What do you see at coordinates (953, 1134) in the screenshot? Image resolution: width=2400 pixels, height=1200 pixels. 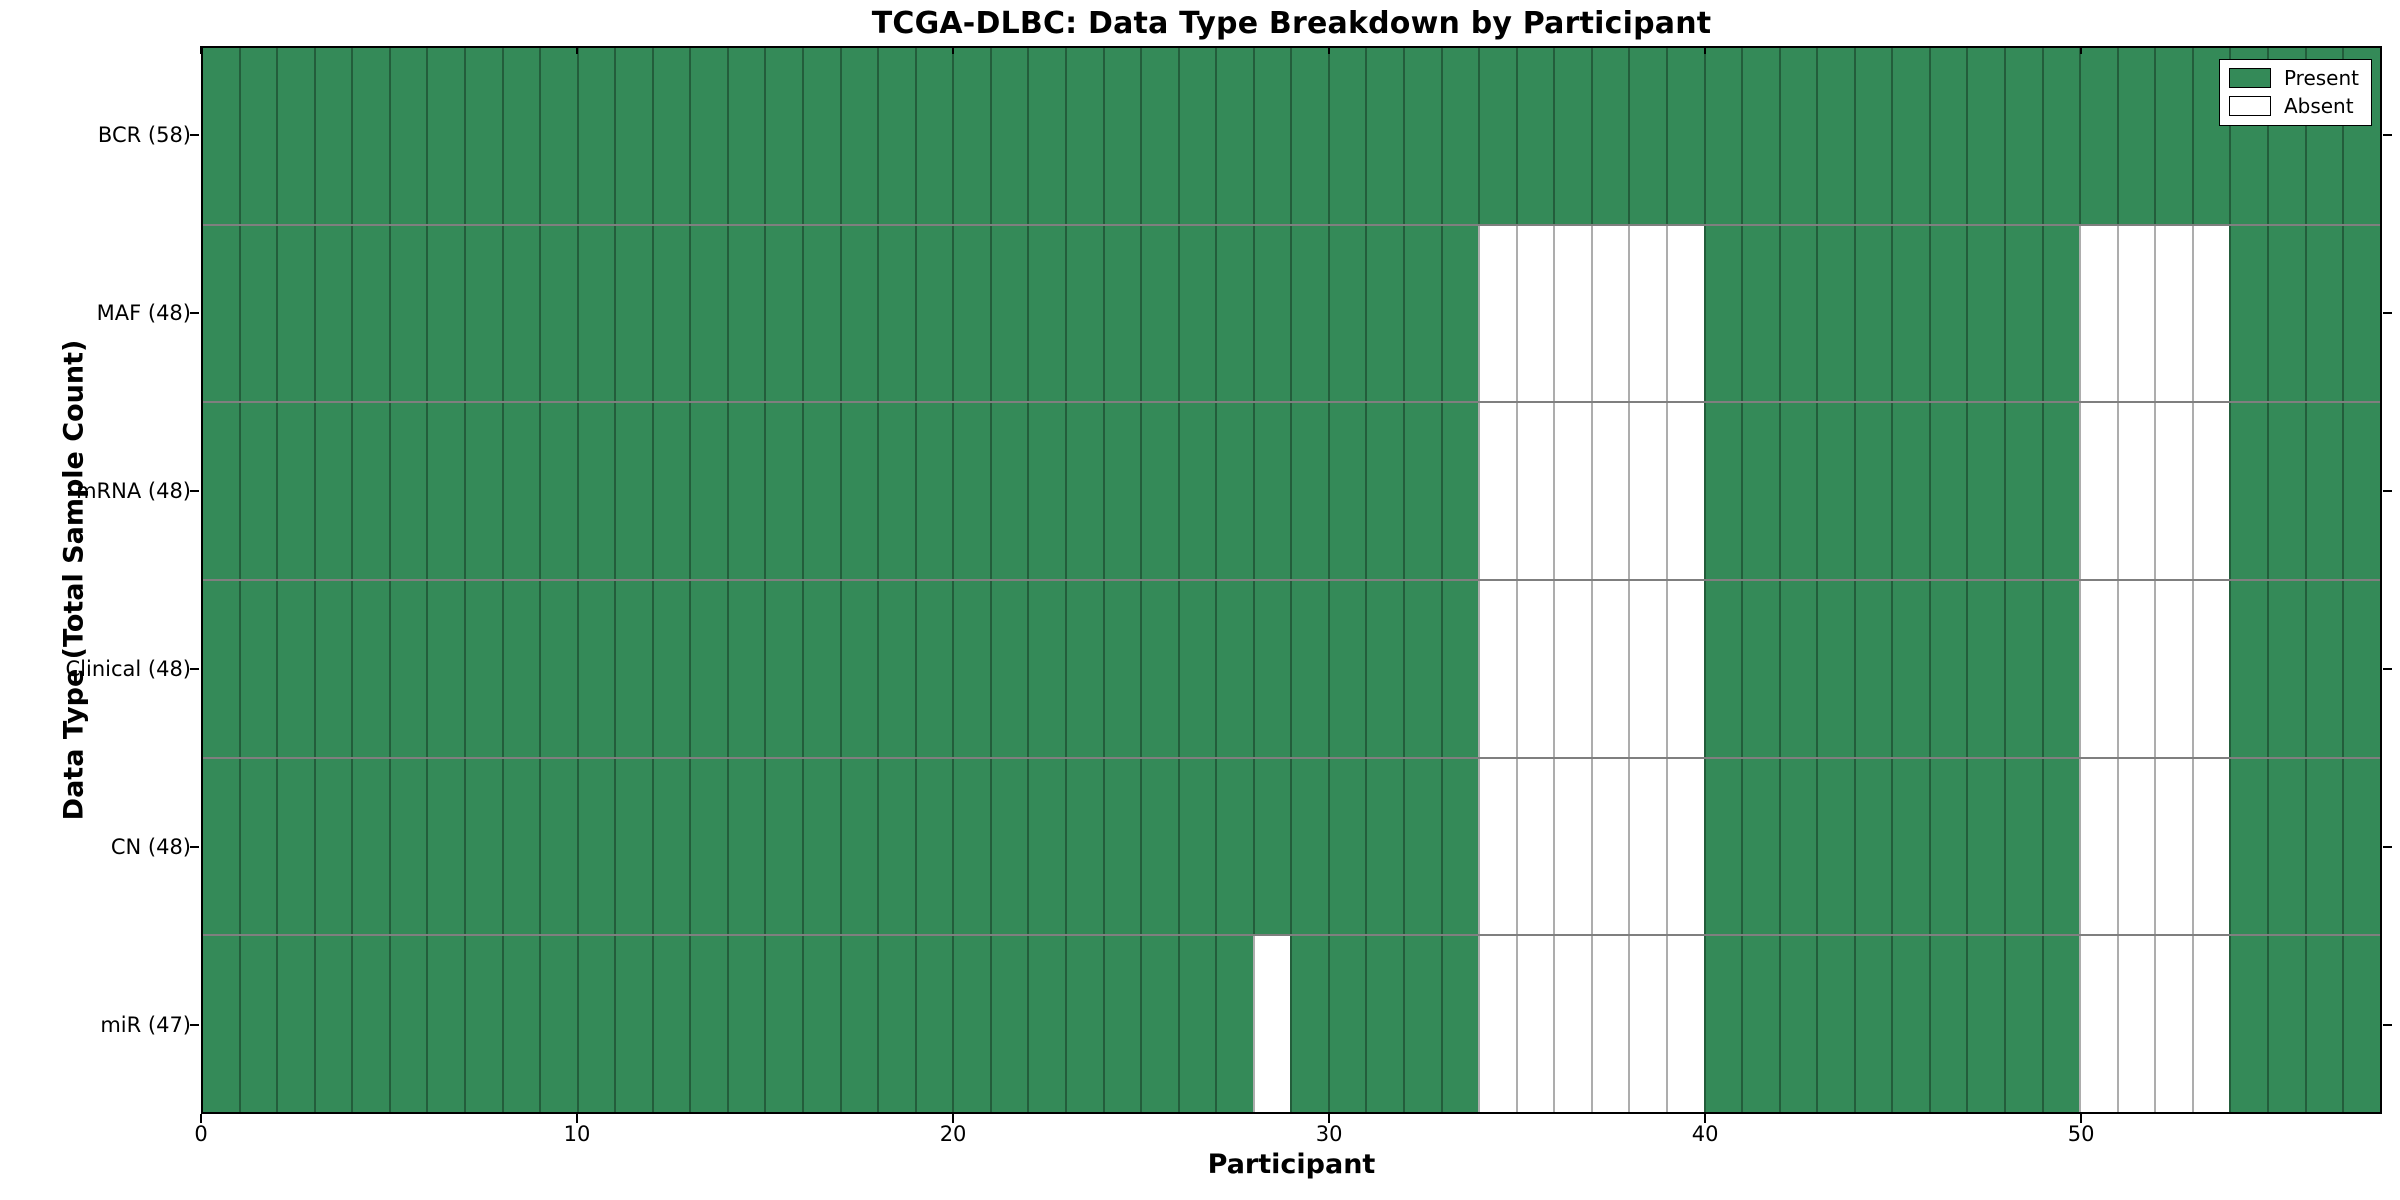 I see `x-tick-label: 20` at bounding box center [953, 1134].